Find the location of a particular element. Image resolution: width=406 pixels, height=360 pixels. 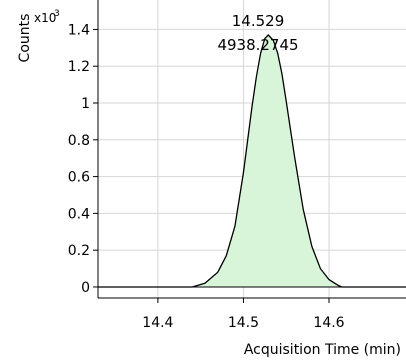

y-tick-label: 0.8 is located at coordinates (79, 141).